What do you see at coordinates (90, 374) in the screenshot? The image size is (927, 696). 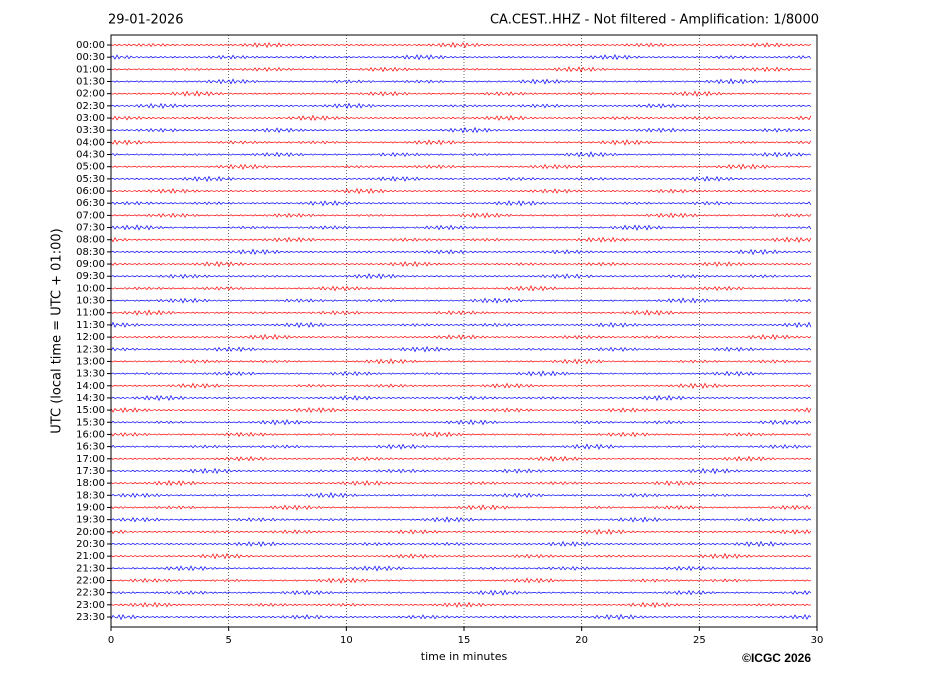 I see `y-tick-label: 13:30` at bounding box center [90, 374].